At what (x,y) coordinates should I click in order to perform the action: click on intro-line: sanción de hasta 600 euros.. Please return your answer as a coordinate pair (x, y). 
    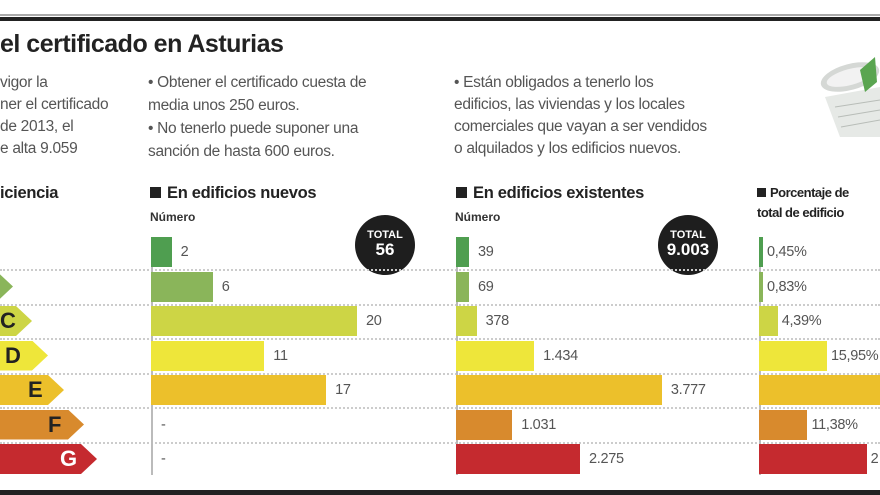
    Looking at the image, I should click on (241, 151).